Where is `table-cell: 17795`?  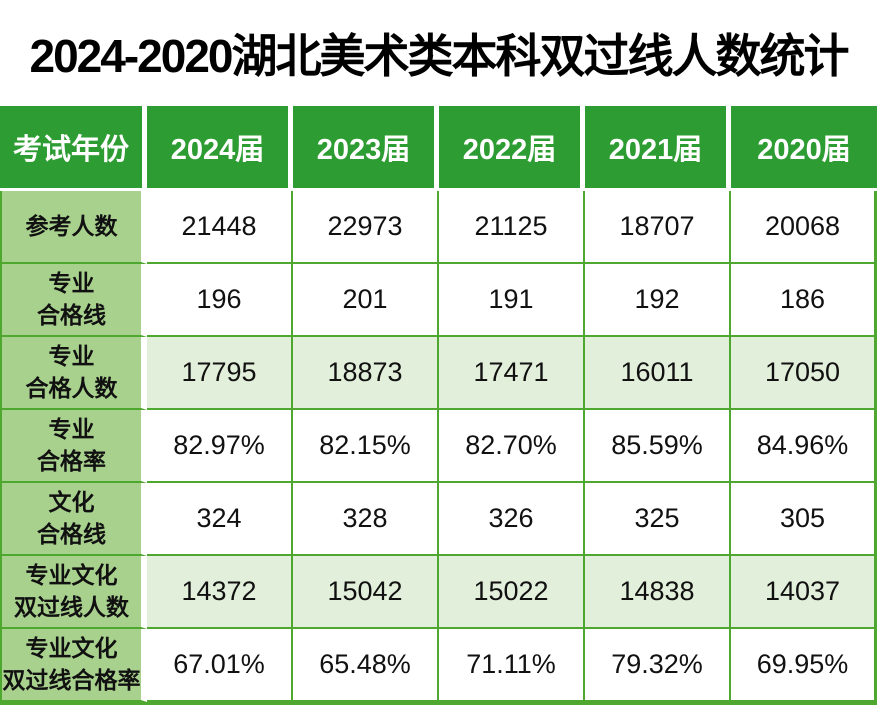 table-cell: 17795 is located at coordinates (220, 373).